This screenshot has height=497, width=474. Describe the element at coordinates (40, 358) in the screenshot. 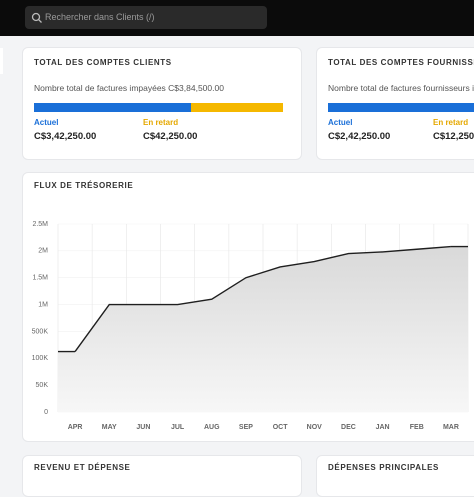

I see `y-tick-label: 100K` at that location.